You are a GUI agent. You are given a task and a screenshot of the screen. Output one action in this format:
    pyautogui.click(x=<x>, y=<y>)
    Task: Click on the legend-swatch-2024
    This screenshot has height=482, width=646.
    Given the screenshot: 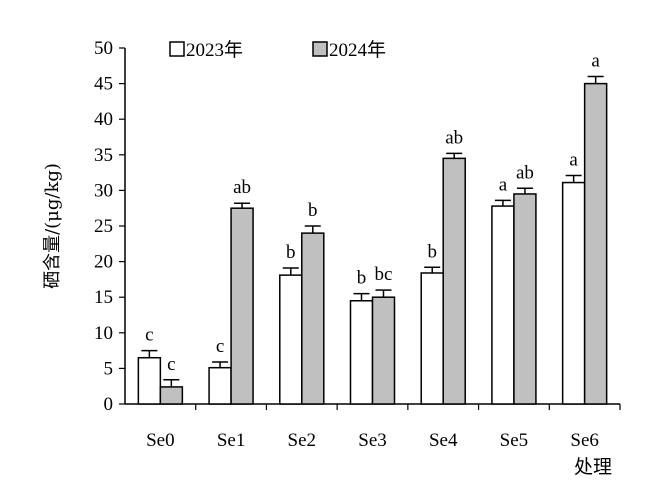 What is the action you would take?
    pyautogui.click(x=320, y=49)
    